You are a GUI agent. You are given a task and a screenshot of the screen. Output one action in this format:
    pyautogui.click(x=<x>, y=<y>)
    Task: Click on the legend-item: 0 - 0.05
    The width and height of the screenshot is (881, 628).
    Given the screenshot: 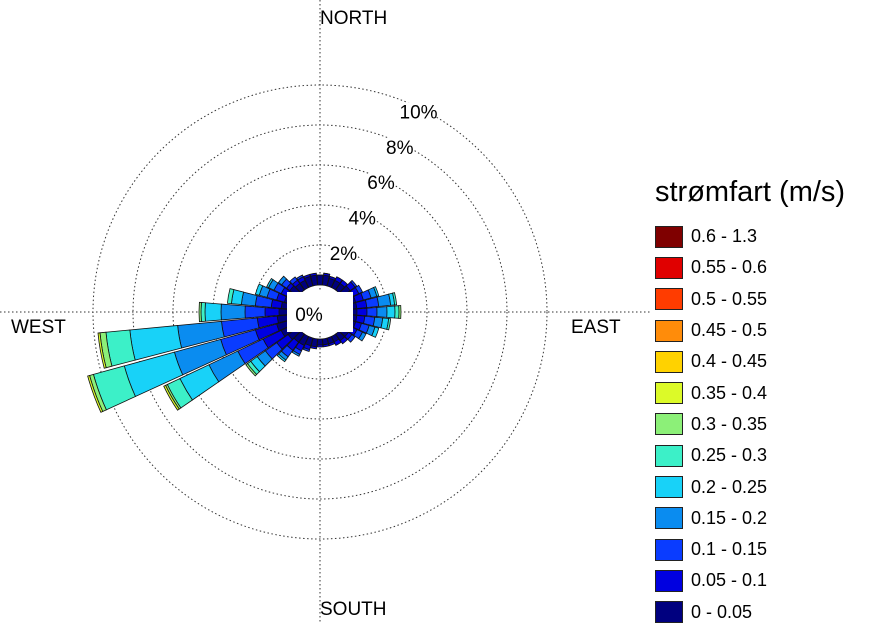 What is the action you would take?
    pyautogui.click(x=768, y=612)
    